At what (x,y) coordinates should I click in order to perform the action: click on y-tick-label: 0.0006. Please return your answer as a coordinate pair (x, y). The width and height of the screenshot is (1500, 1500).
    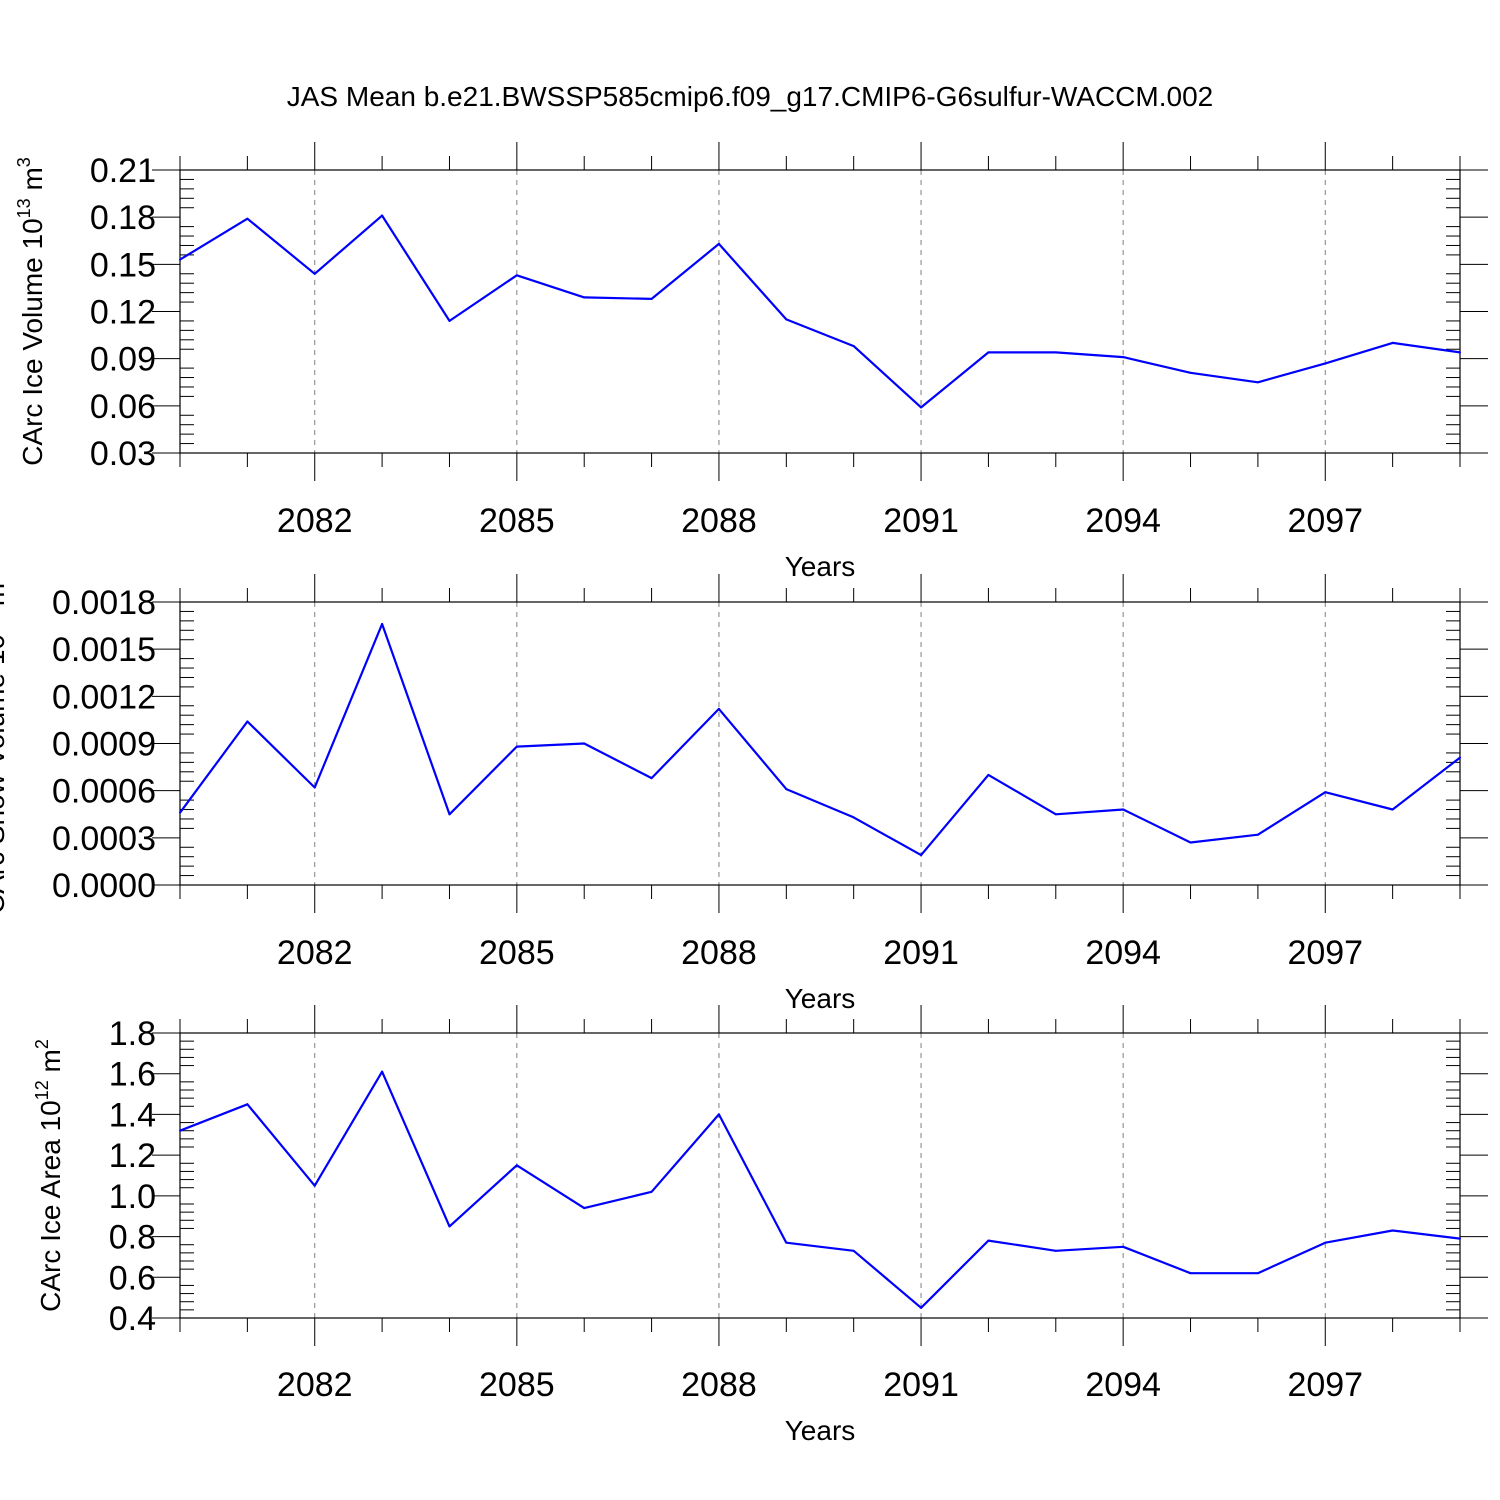
    Looking at the image, I should click on (104, 792).